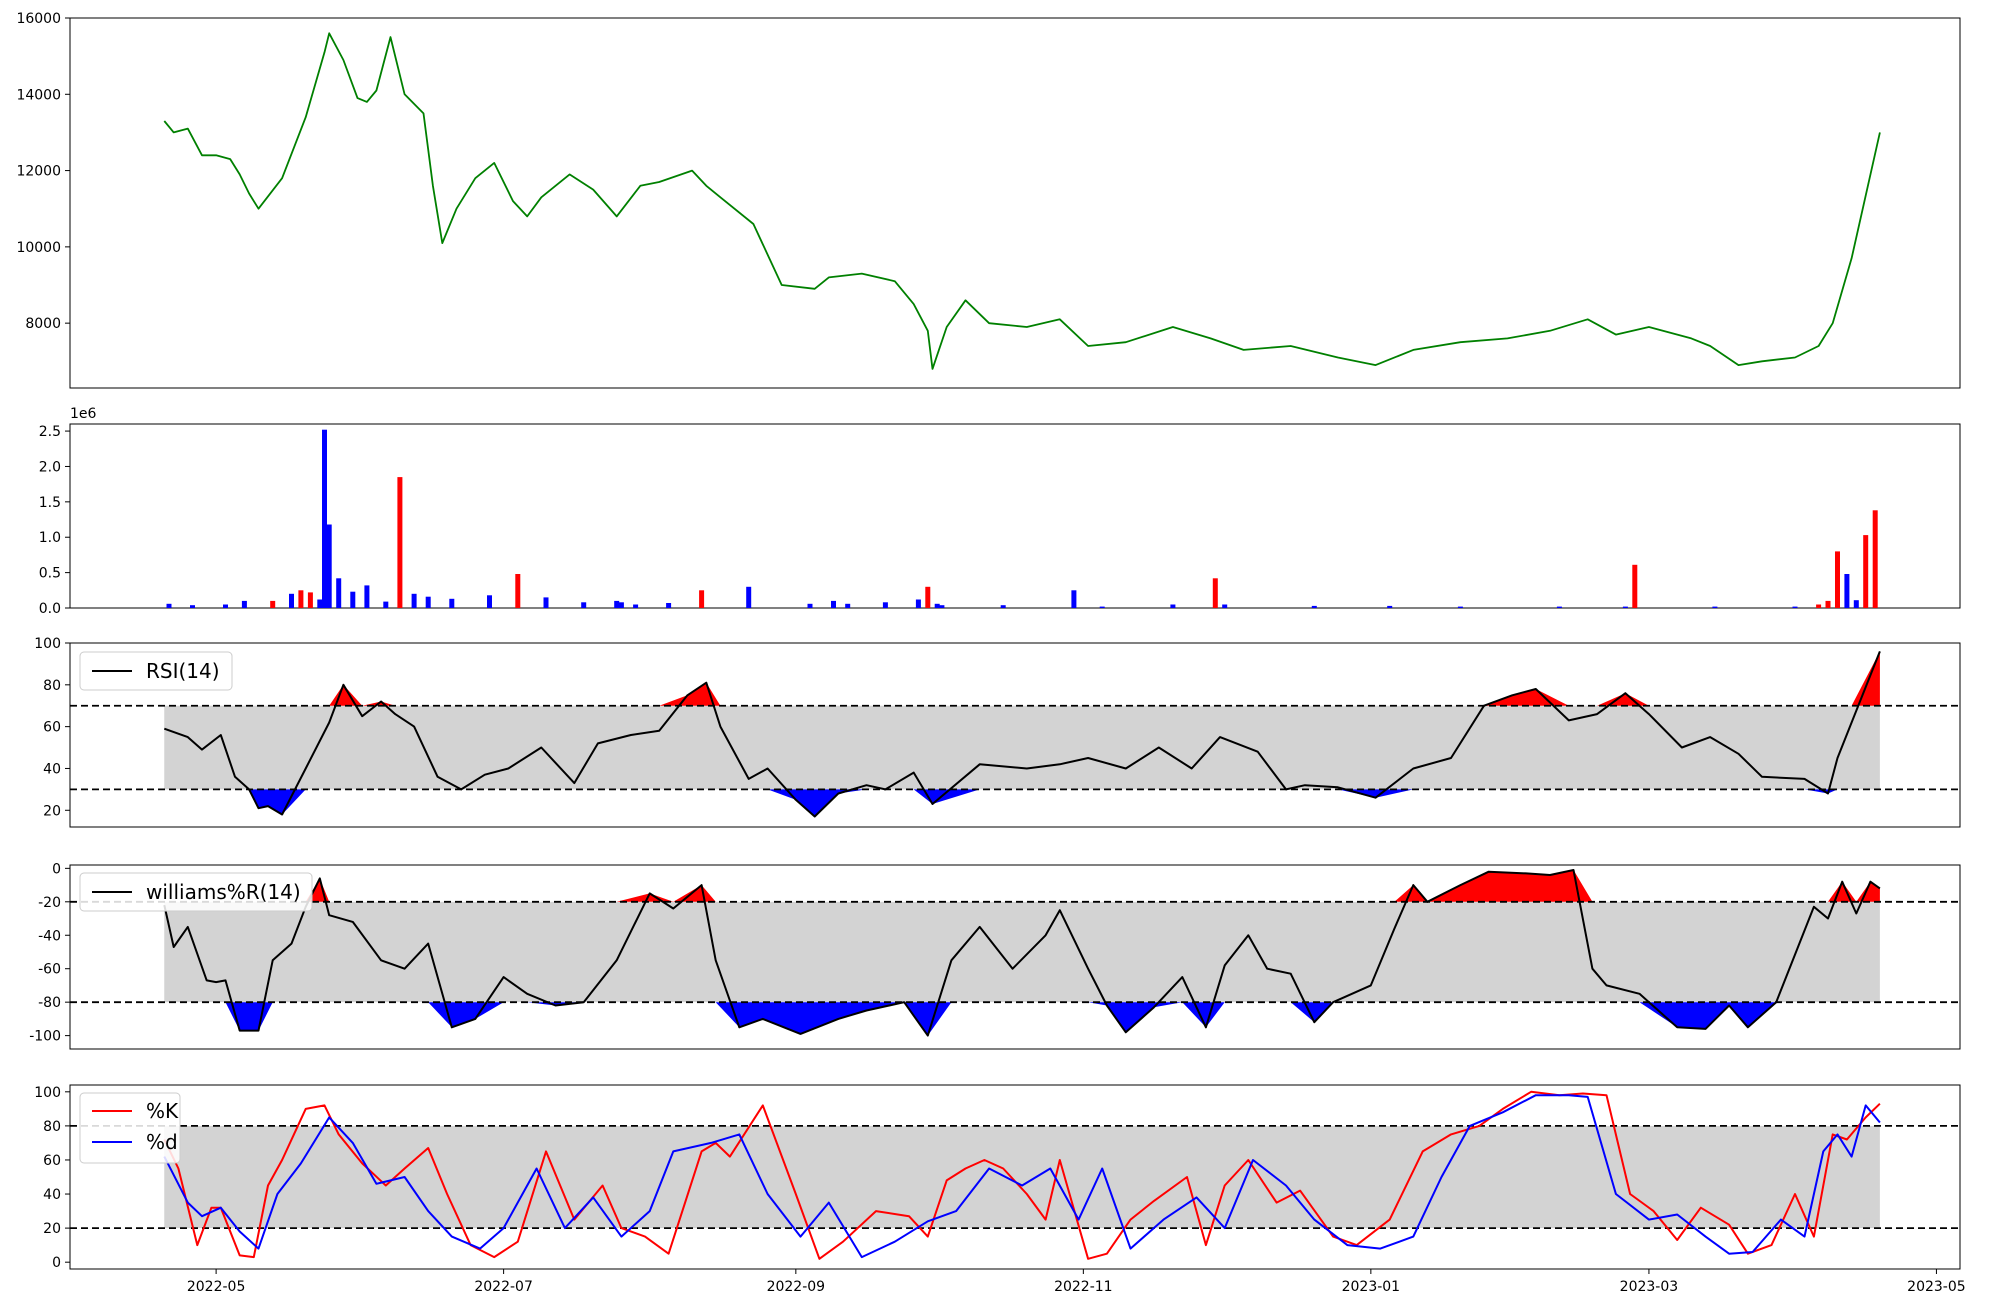 The image size is (2000, 1300). I want to click on d-line, so click(1022, 1176).